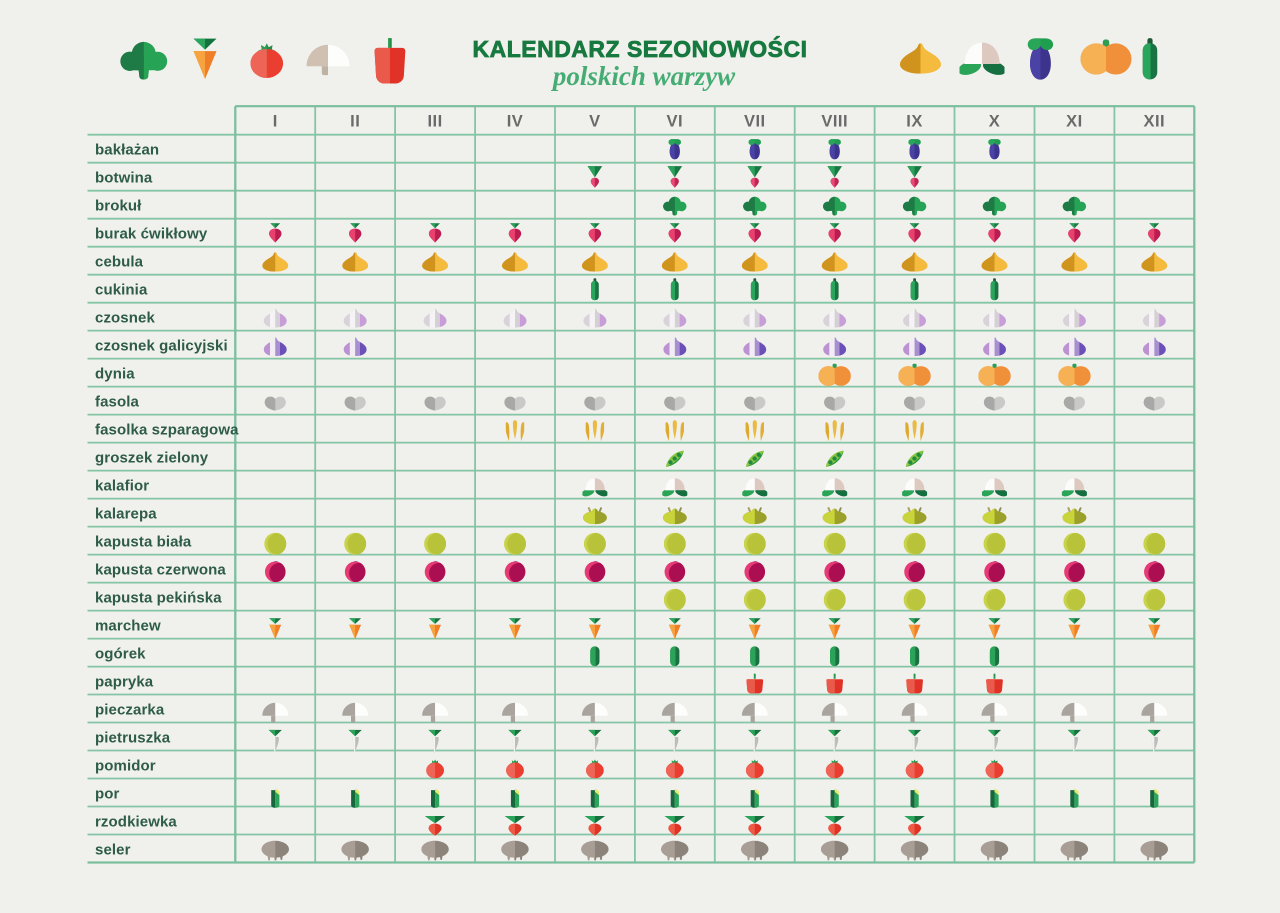  What do you see at coordinates (355, 122) in the screenshot?
I see `svg-text: II` at bounding box center [355, 122].